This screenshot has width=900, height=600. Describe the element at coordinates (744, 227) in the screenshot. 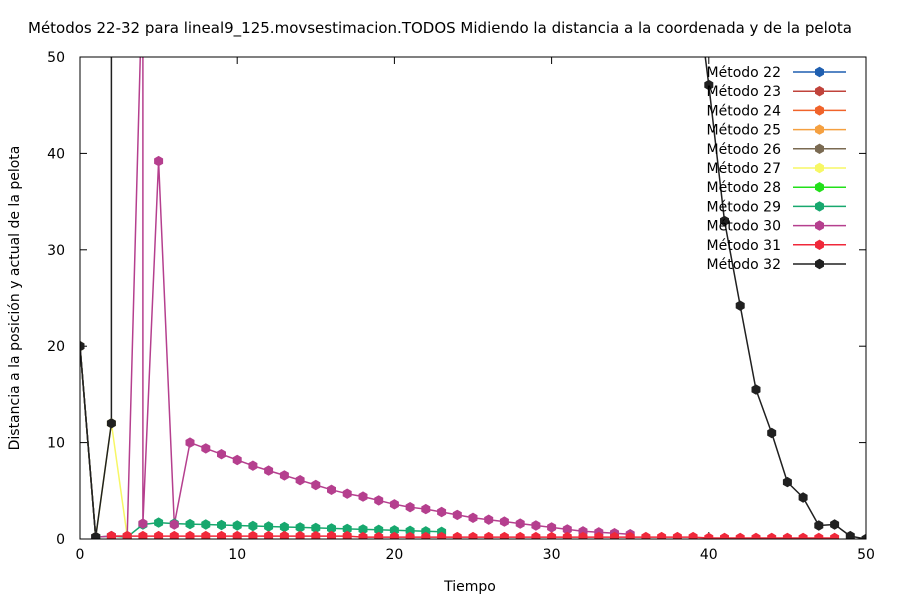

I see `legend-label: Método 30` at that location.